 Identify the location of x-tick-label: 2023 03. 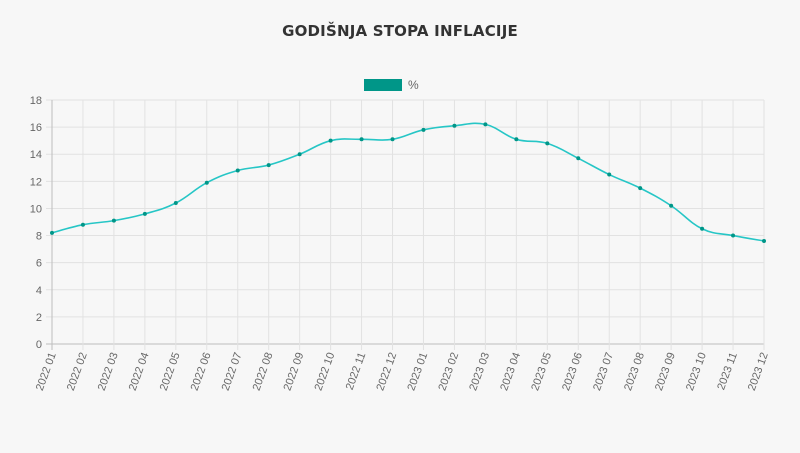
(479, 371).